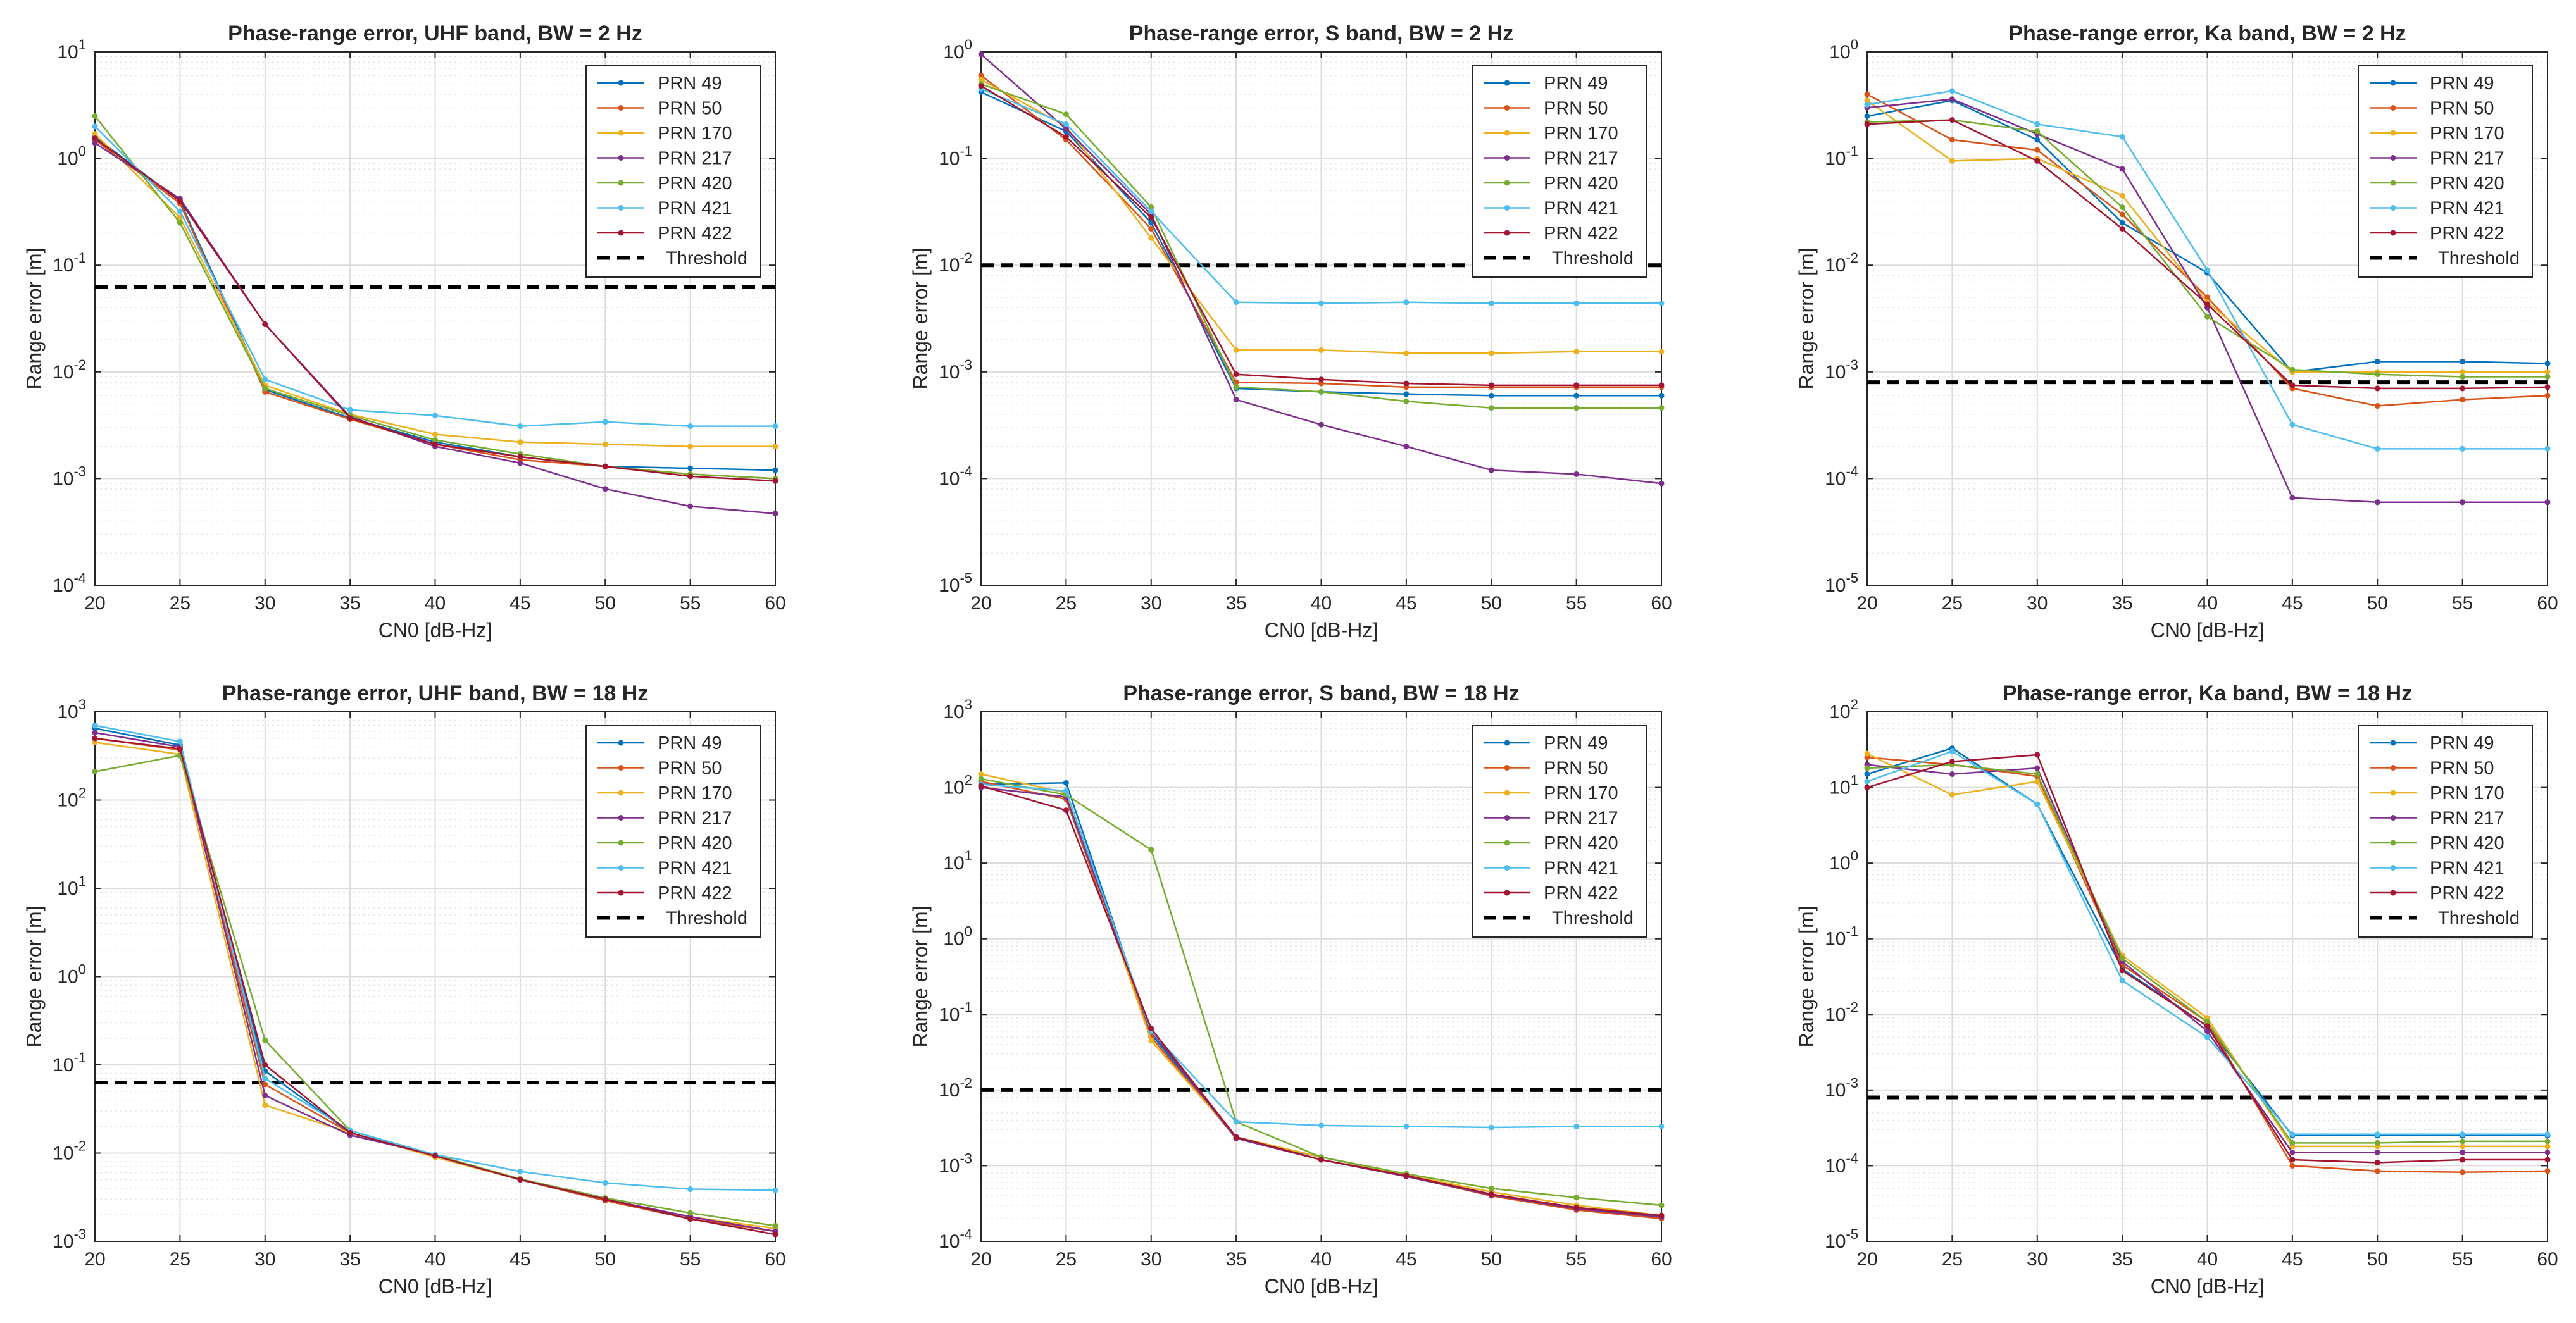 The width and height of the screenshot is (2576, 1323). What do you see at coordinates (2467, 159) in the screenshot?
I see `legend-label: PRN 217` at bounding box center [2467, 159].